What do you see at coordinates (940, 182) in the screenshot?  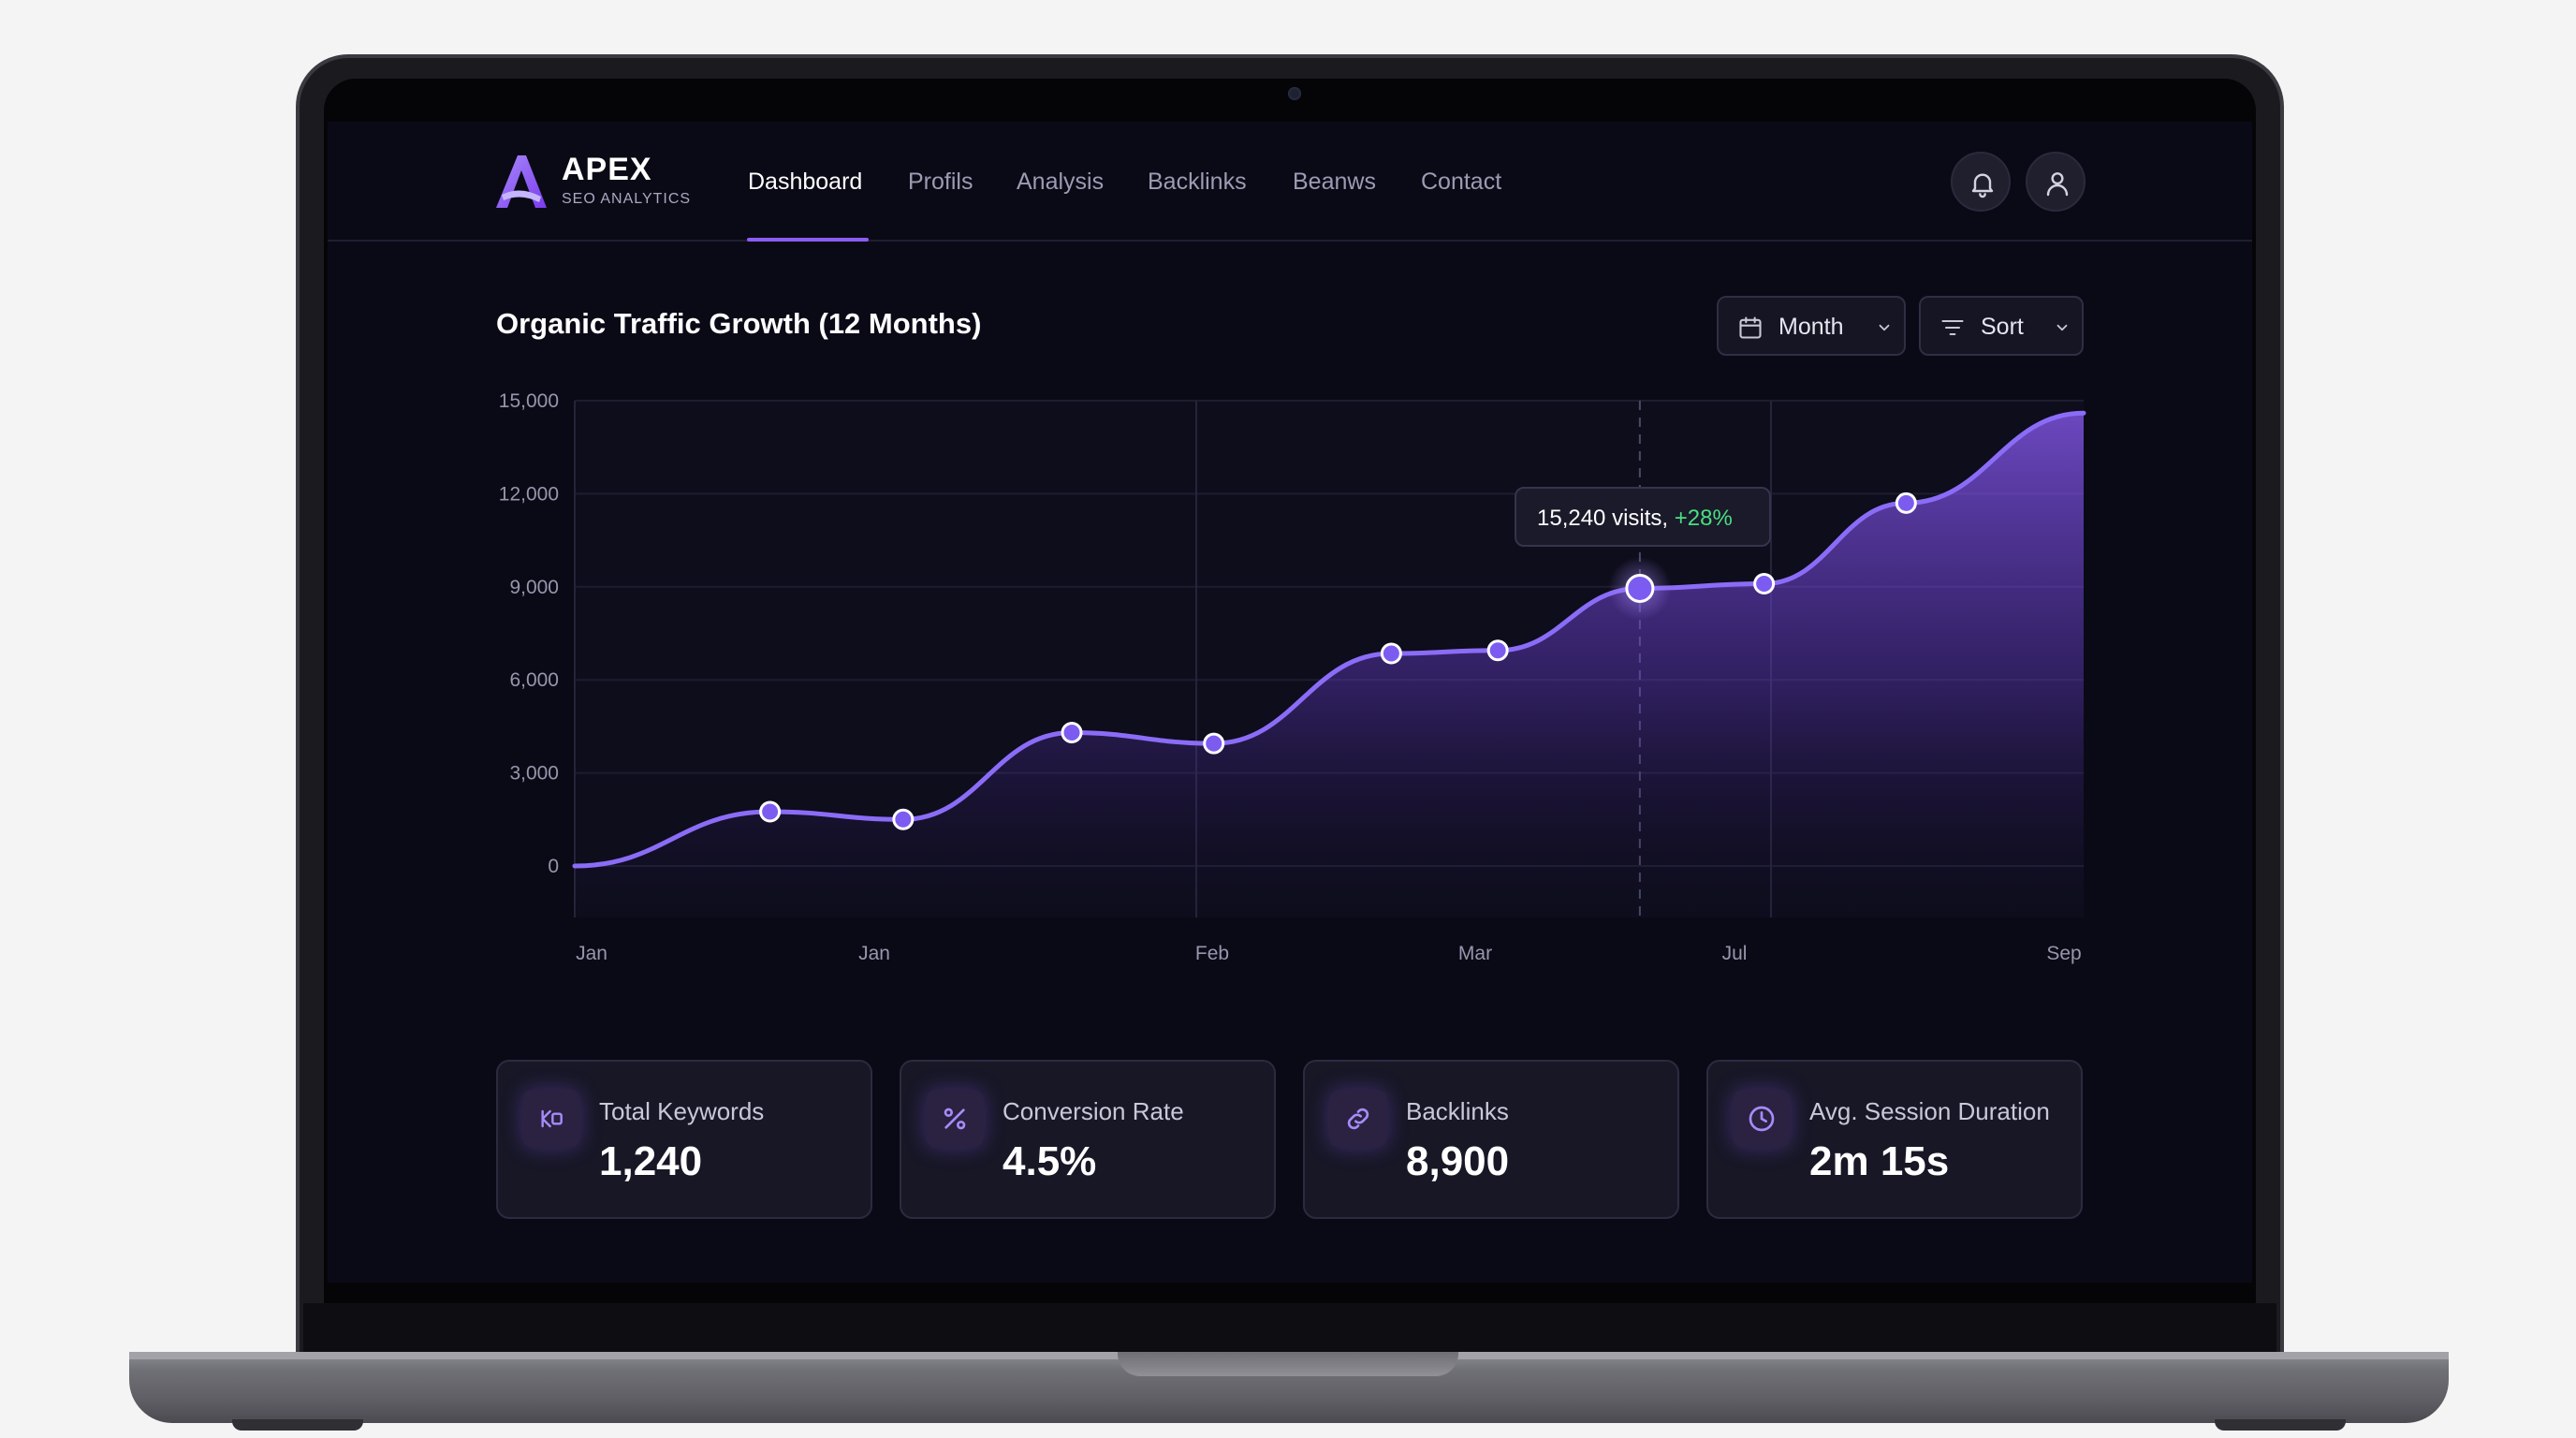 I see `nav-profils: Profils` at bounding box center [940, 182].